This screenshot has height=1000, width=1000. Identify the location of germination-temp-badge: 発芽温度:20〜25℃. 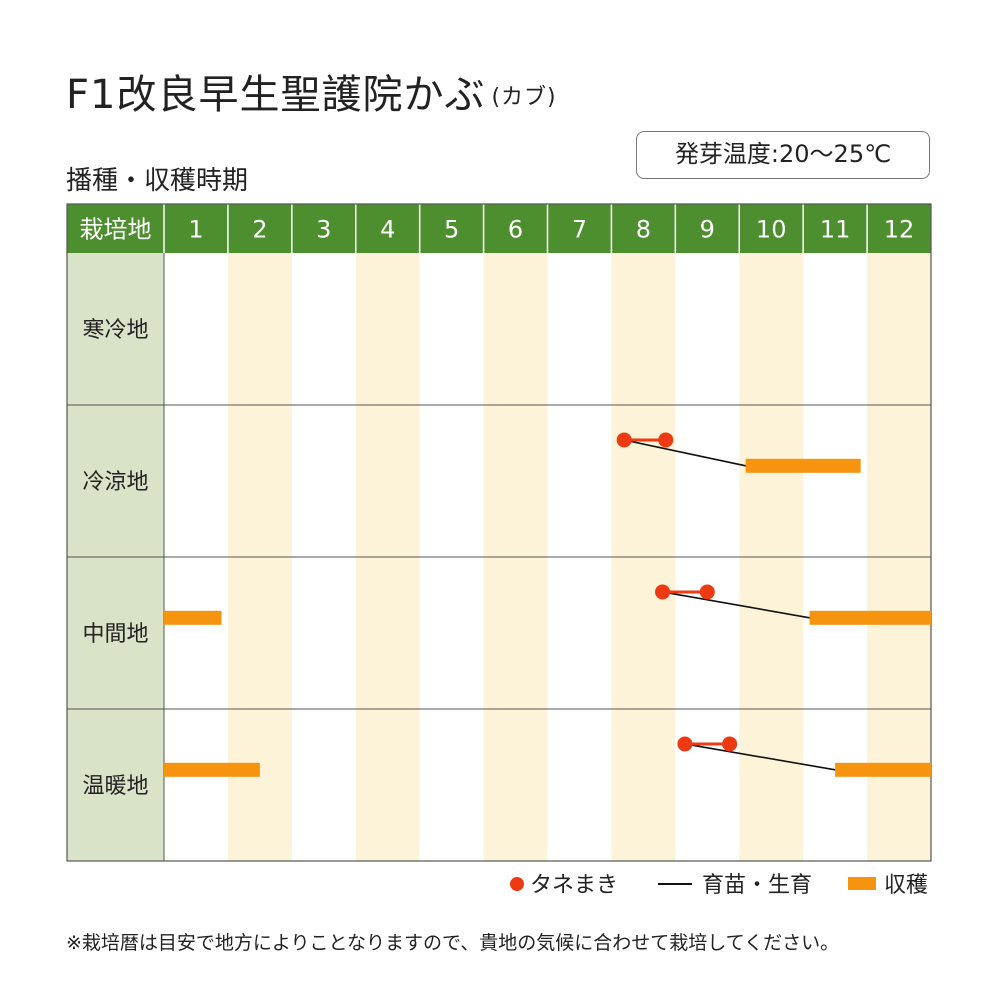
(783, 155).